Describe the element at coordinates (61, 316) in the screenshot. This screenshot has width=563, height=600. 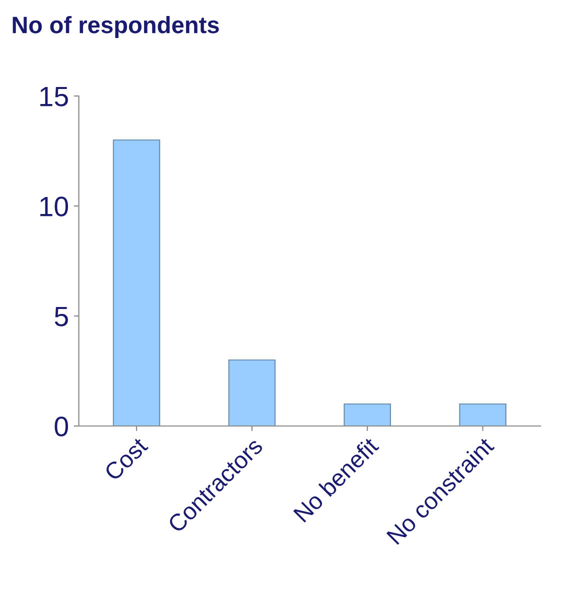
I see `y-tick-label: 5` at that location.